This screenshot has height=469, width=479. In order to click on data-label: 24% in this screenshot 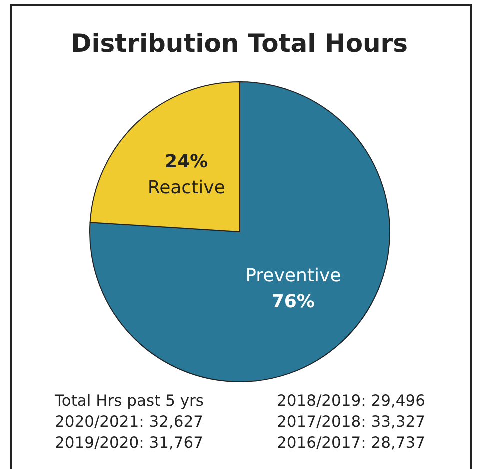, I will do `click(186, 162)`.